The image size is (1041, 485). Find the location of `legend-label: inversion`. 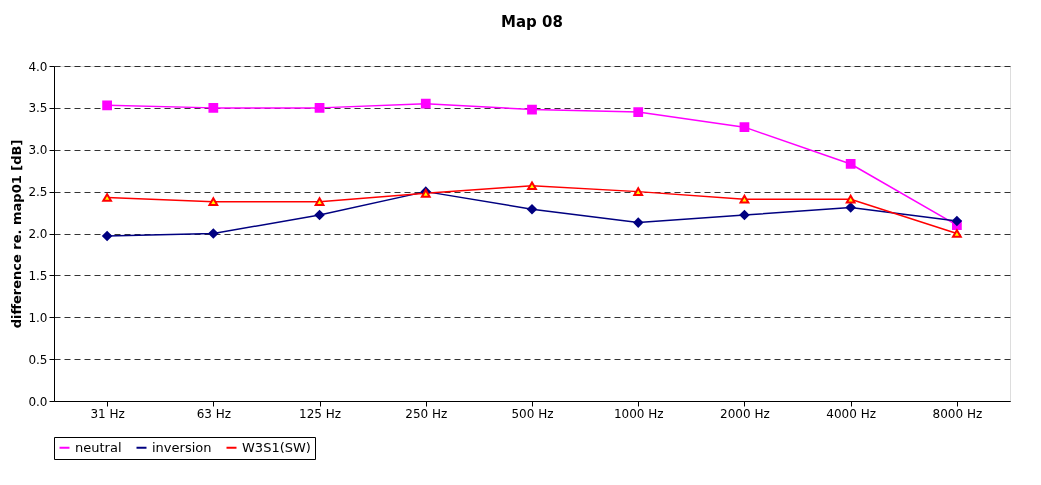

legend-label: inversion is located at coordinates (182, 447).